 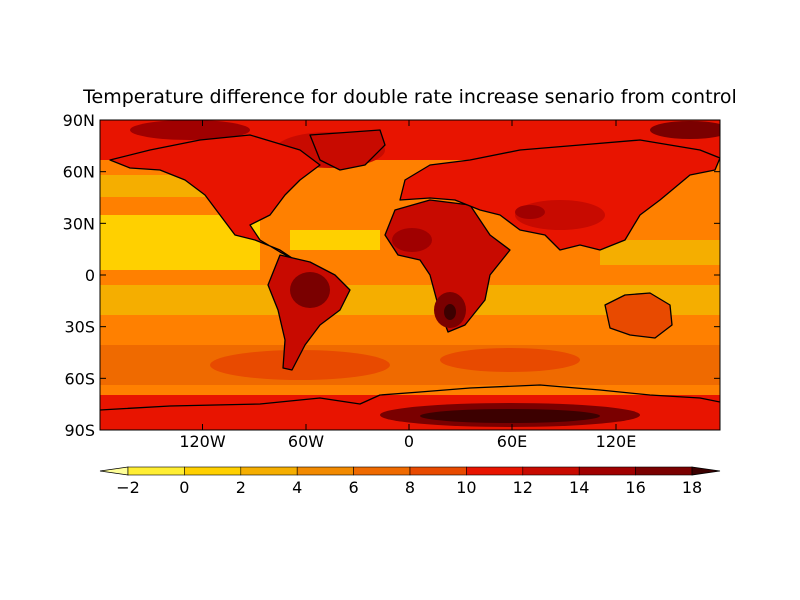 I want to click on colorbar-extend-low, so click(x=114, y=471).